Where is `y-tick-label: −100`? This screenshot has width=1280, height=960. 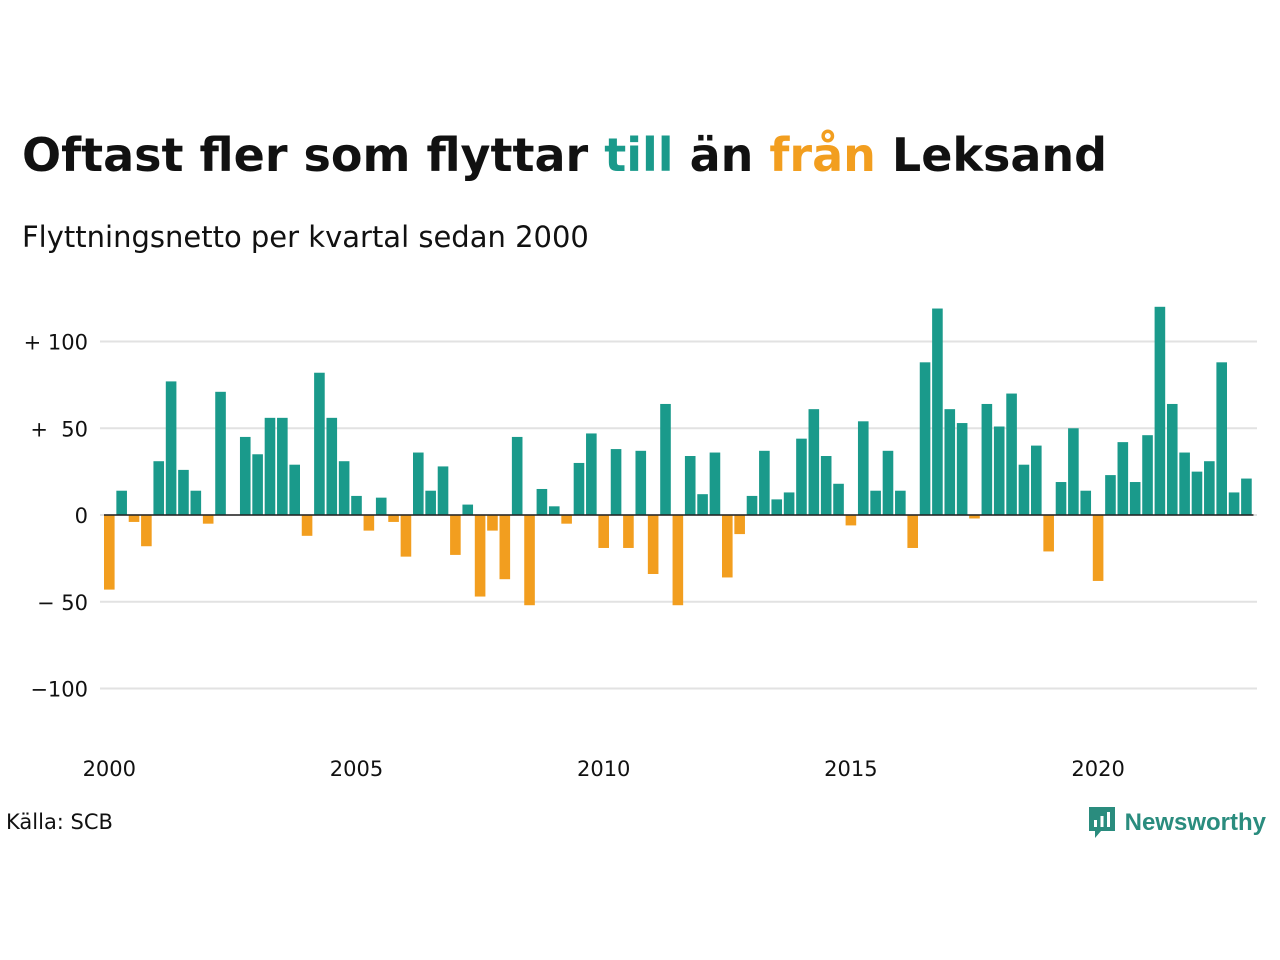 y-tick-label: −100 is located at coordinates (59, 690).